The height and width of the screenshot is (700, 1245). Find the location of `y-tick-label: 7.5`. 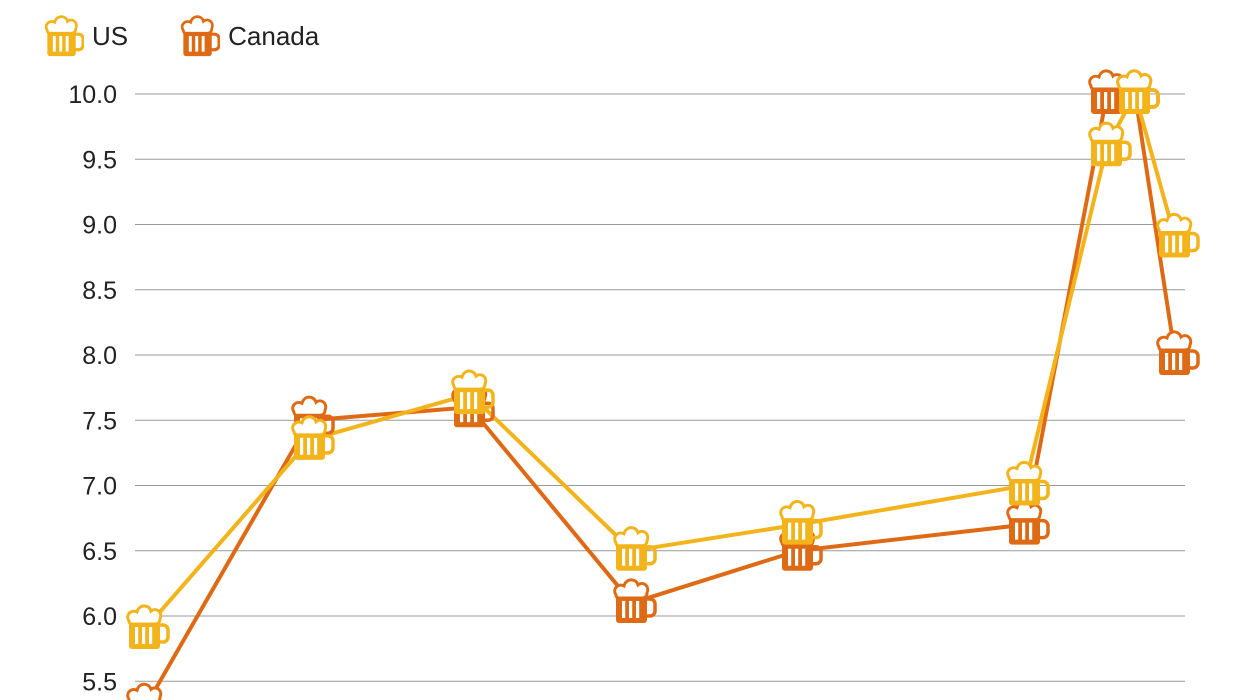

y-tick-label: 7.5 is located at coordinates (99, 421).